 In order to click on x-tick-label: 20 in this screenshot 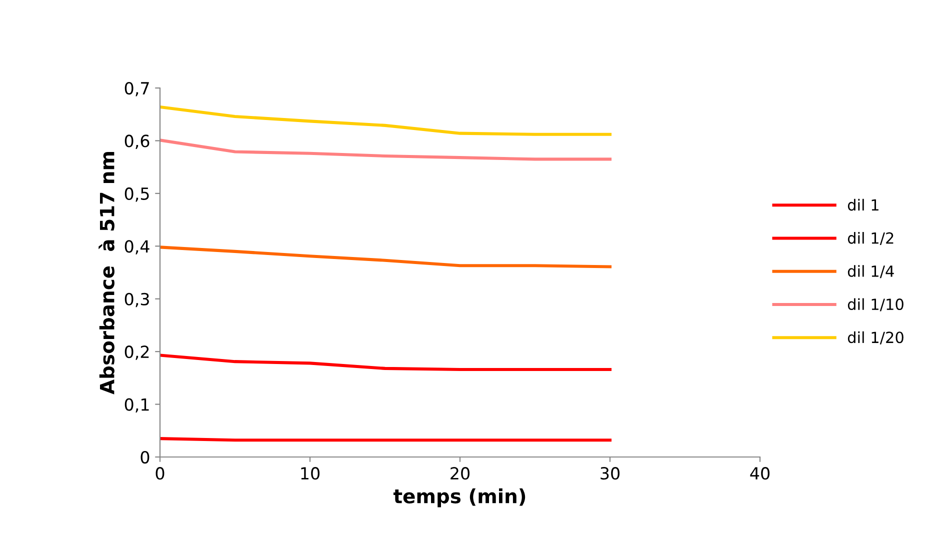, I will do `click(460, 473)`.